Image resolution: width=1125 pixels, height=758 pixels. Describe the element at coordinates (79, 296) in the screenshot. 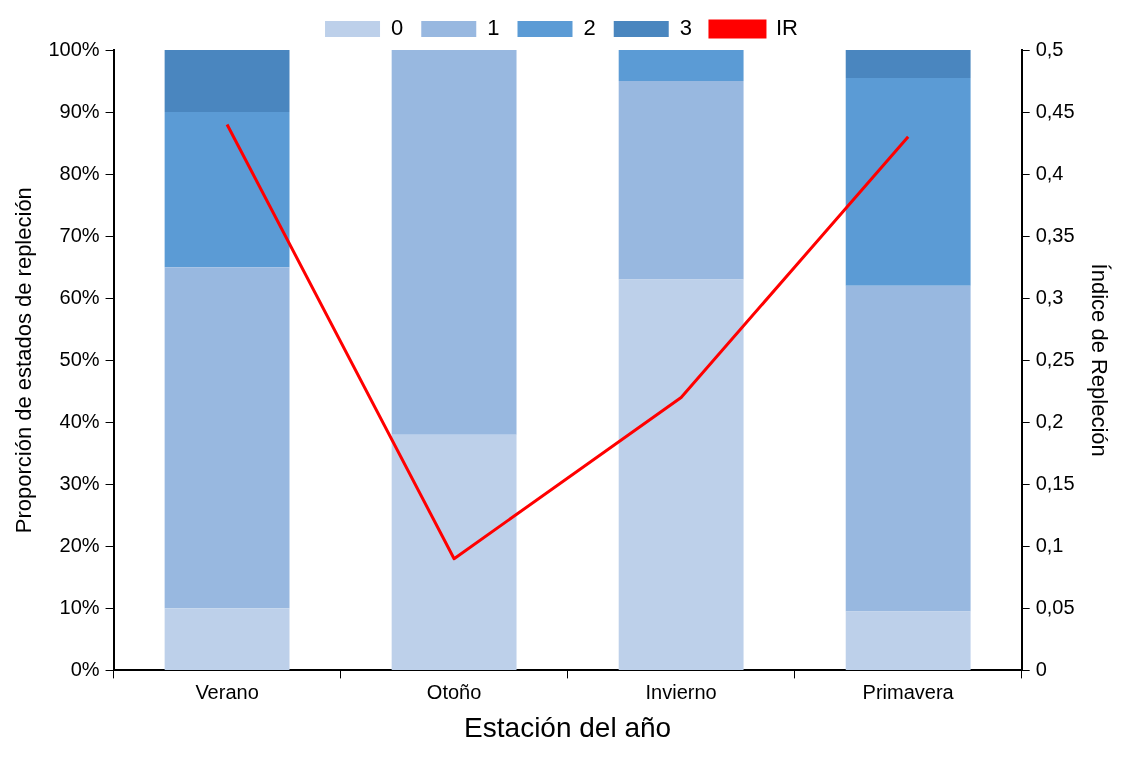

I see `y-tick-label: 60%` at that location.